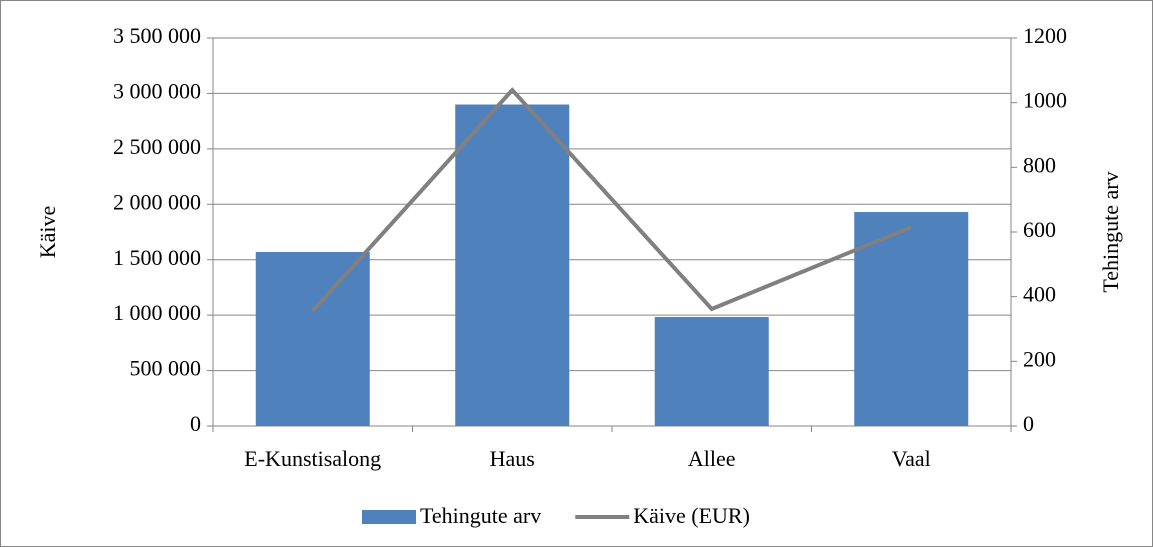 This screenshot has height=547, width=1153. What do you see at coordinates (312, 458) in the screenshot?
I see `x-tick-label: E-Kunstisalong` at bounding box center [312, 458].